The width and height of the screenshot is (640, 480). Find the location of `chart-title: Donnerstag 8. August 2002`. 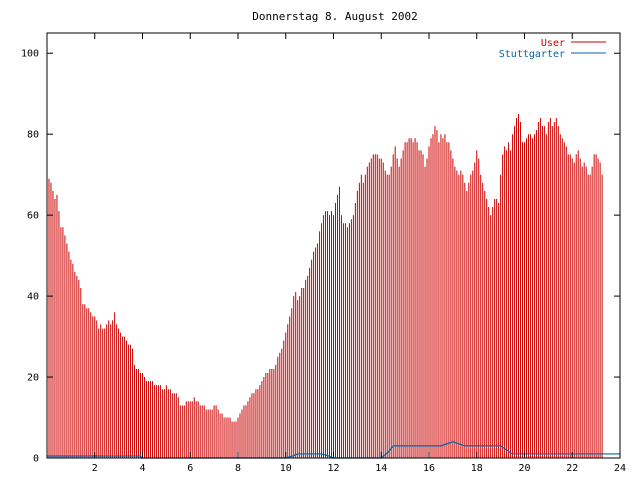

chart-title: Donnerstag 8. August 2002 is located at coordinates (335, 16).